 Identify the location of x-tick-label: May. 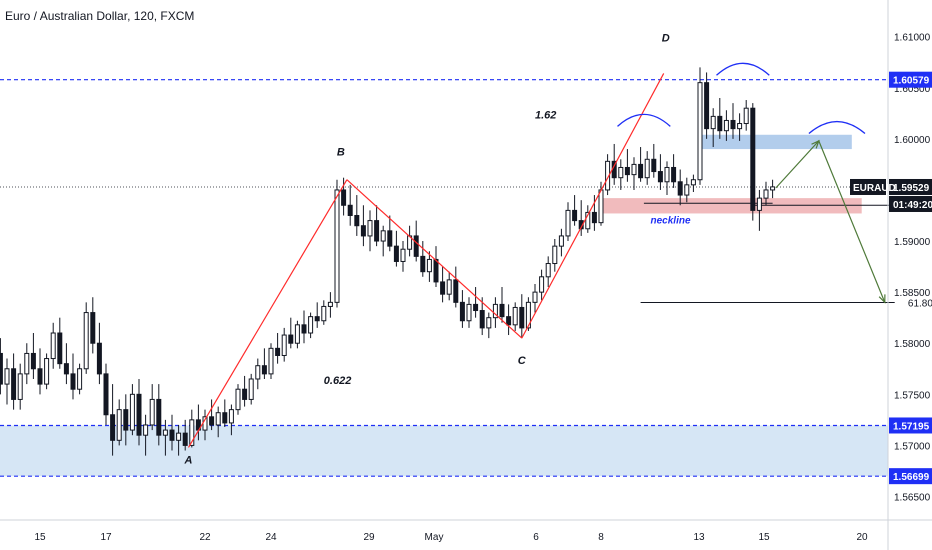
(434, 537).